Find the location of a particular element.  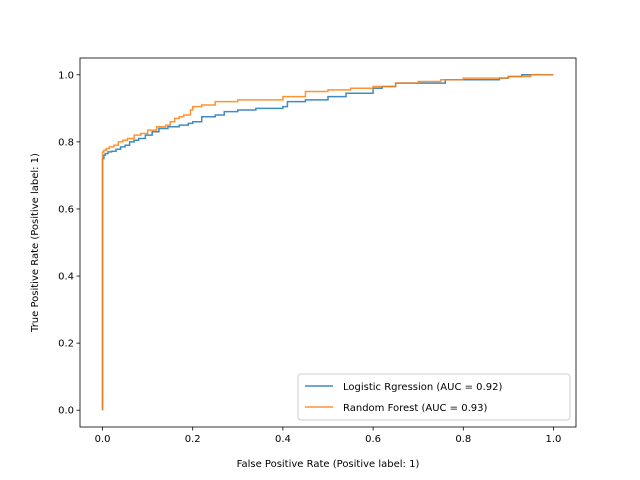

y-axis-label: True Positive Rate (Positive label: 1) is located at coordinates (35, 243).